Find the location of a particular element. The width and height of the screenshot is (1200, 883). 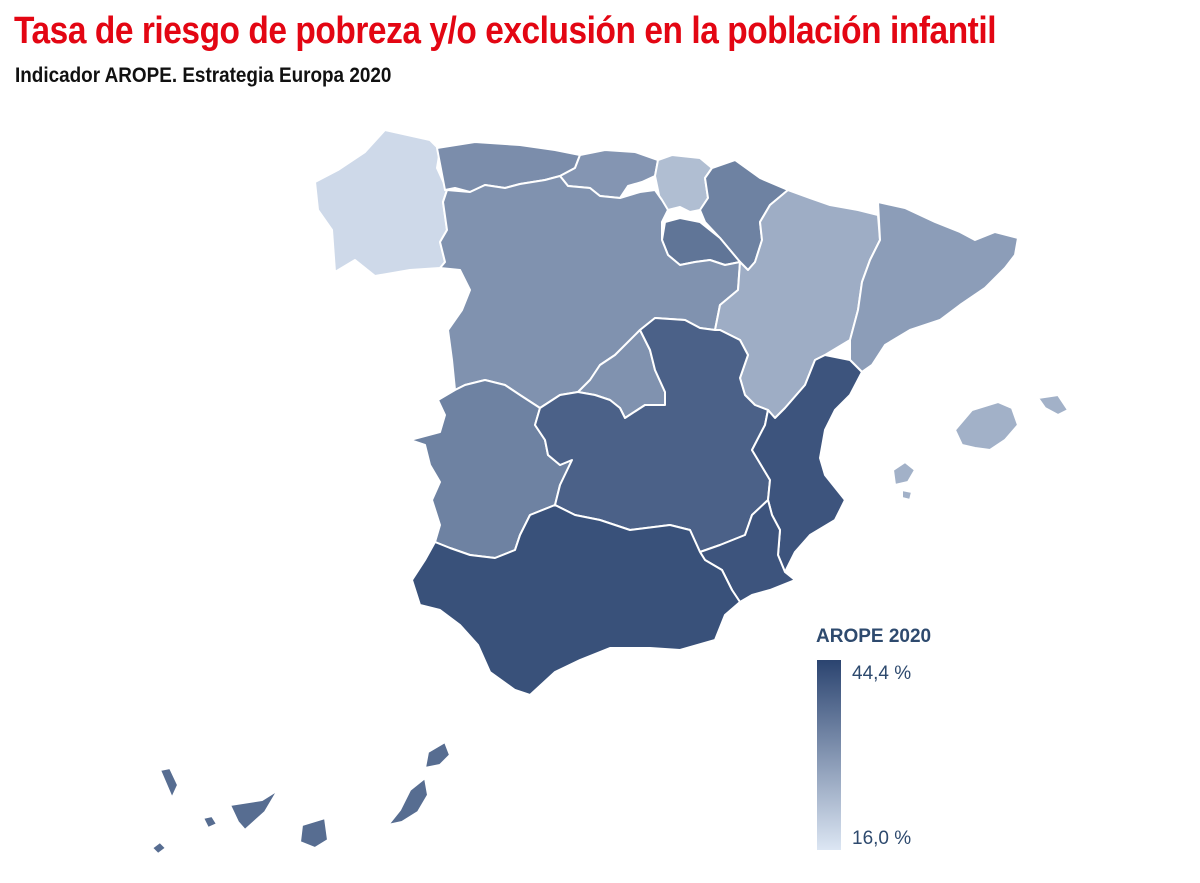

region-canarias-lanzarote is located at coordinates (437, 755).